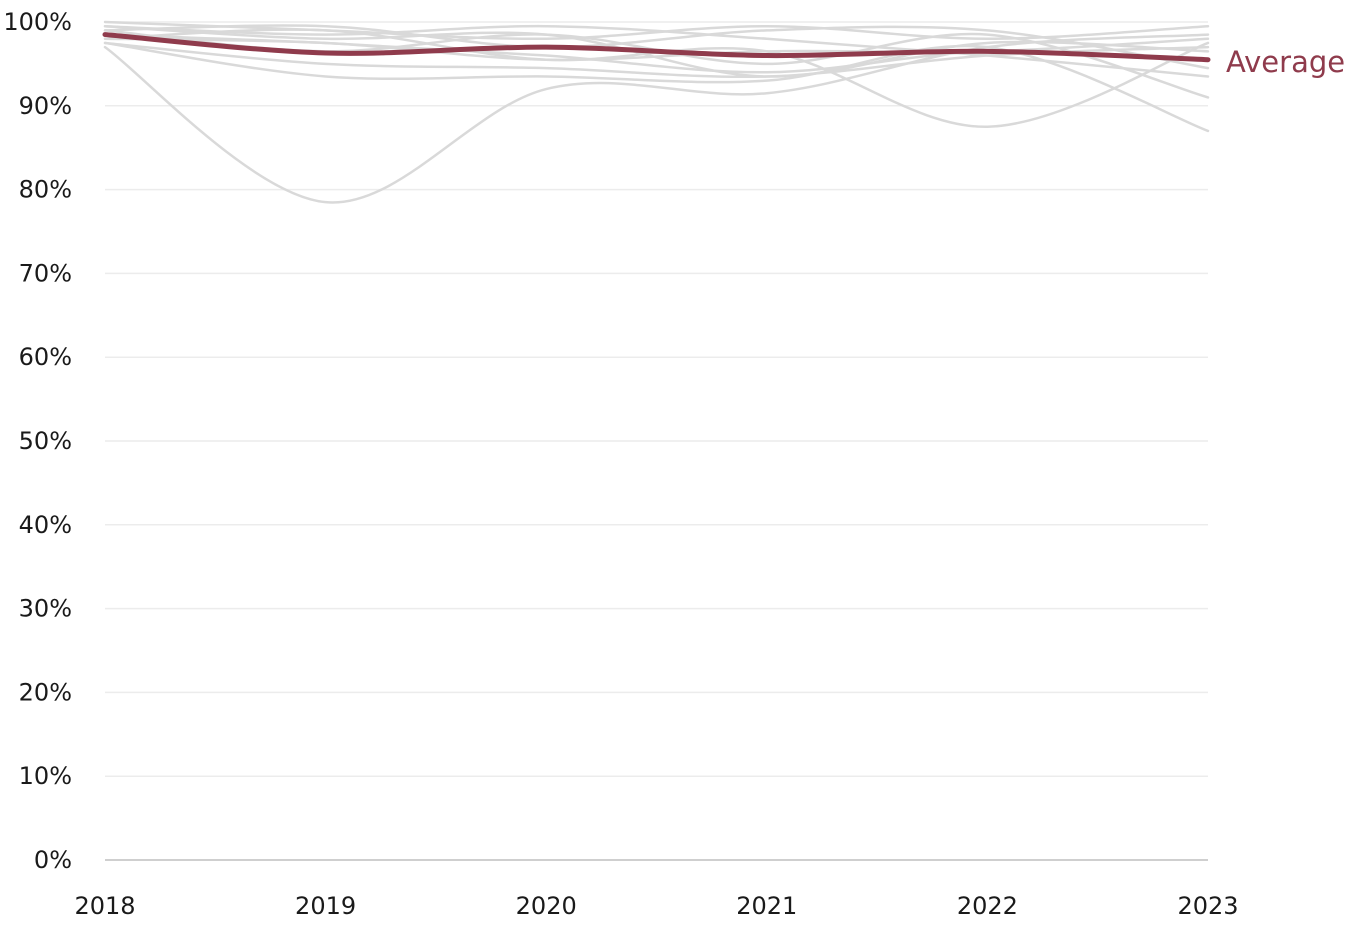 The width and height of the screenshot is (1364, 932). What do you see at coordinates (45, 776) in the screenshot?
I see `y-tick-label: 10%` at bounding box center [45, 776].